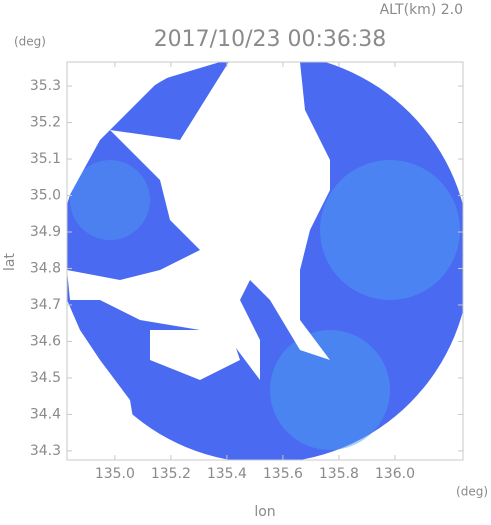  What do you see at coordinates (270, 39) in the screenshot?
I see `chart-title: 2017/10/23 00:36:38` at bounding box center [270, 39].